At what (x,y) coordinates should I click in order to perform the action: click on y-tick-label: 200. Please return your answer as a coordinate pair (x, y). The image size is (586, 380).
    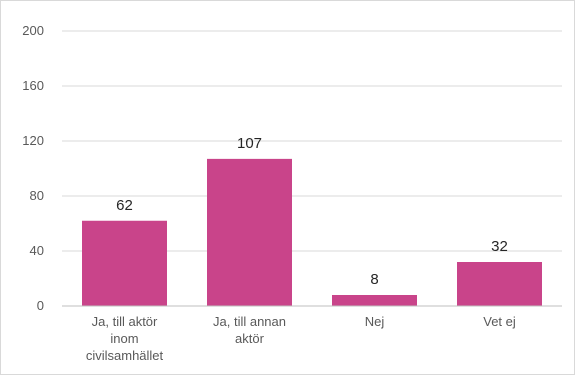
    Looking at the image, I should click on (33, 30).